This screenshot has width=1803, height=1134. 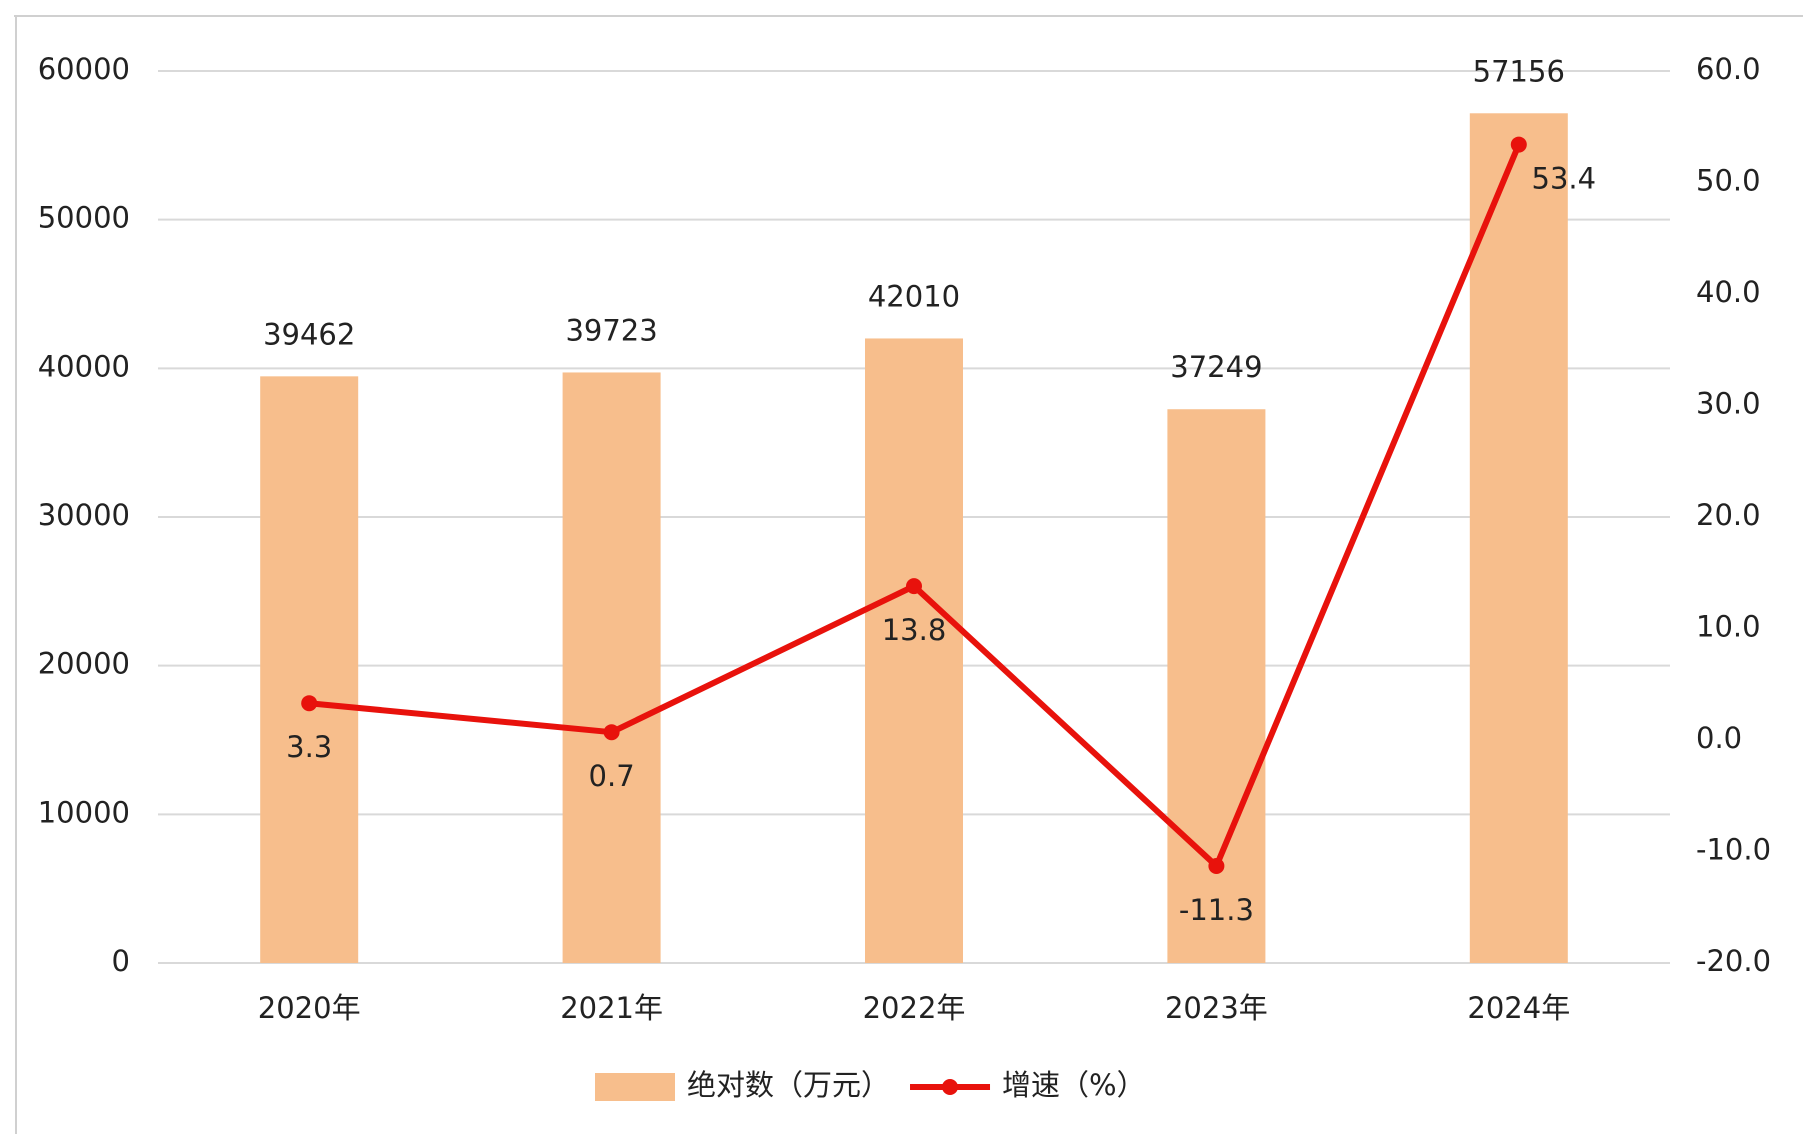 I want to click on y2-tick-label: 40.0, so click(x=1728, y=292).